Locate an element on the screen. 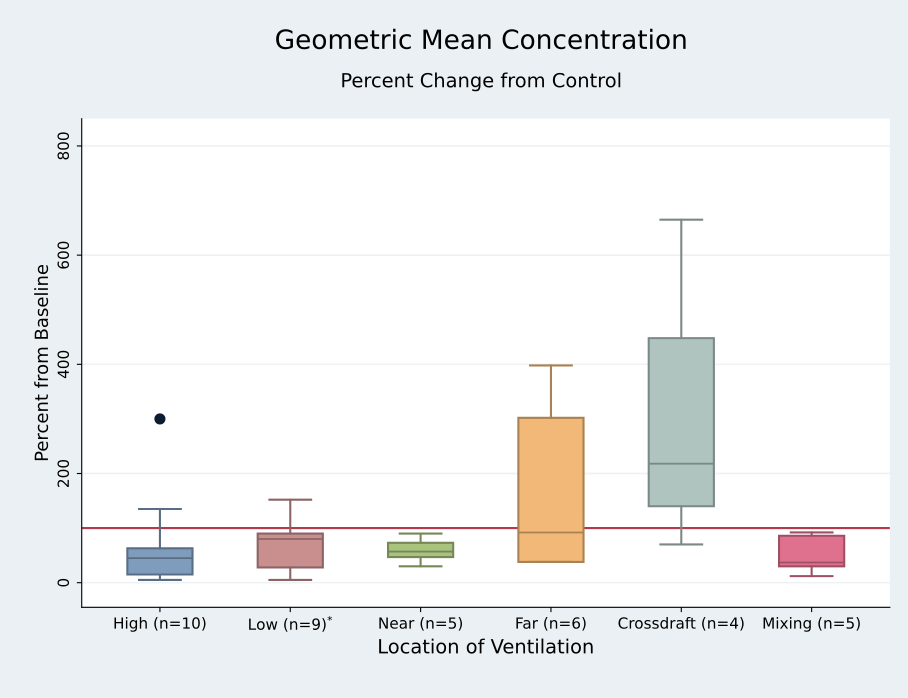 This screenshot has height=698, width=908. x-tick-label: Near (n=5) is located at coordinates (420, 624).